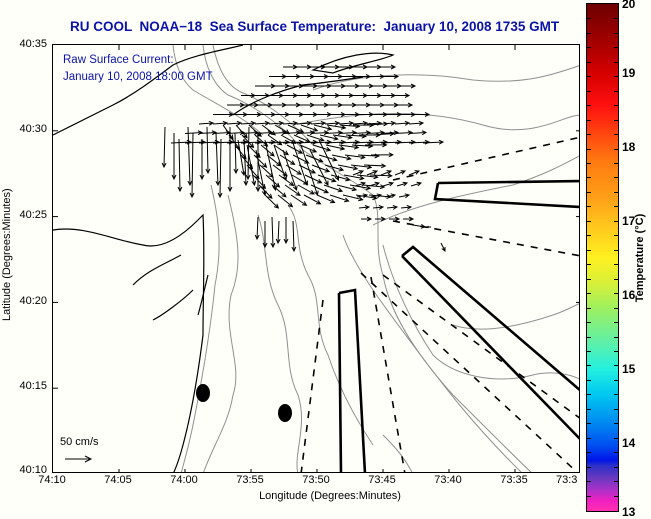 This screenshot has height=519, width=651. I want to click on x-tick-label: 73:50, so click(316, 480).